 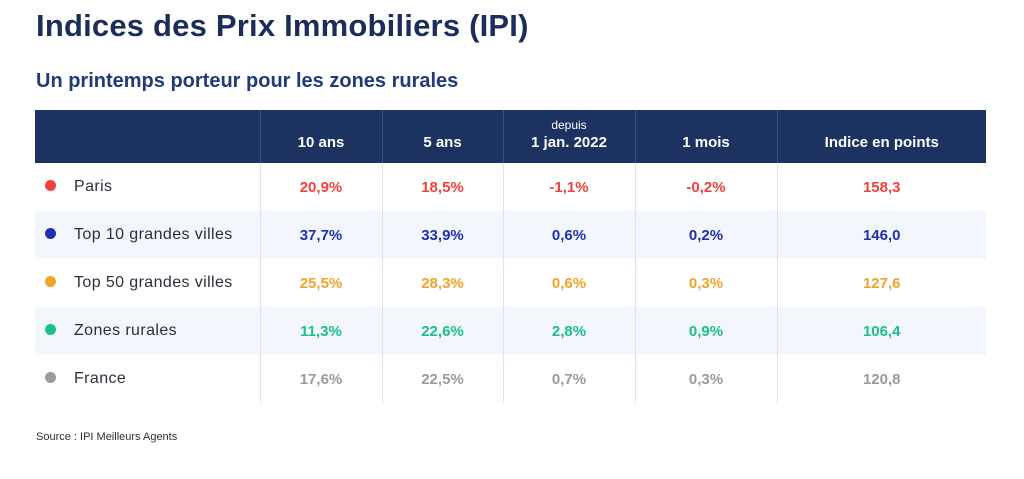 What do you see at coordinates (568, 331) in the screenshot?
I see `value-cell: 2,8%` at bounding box center [568, 331].